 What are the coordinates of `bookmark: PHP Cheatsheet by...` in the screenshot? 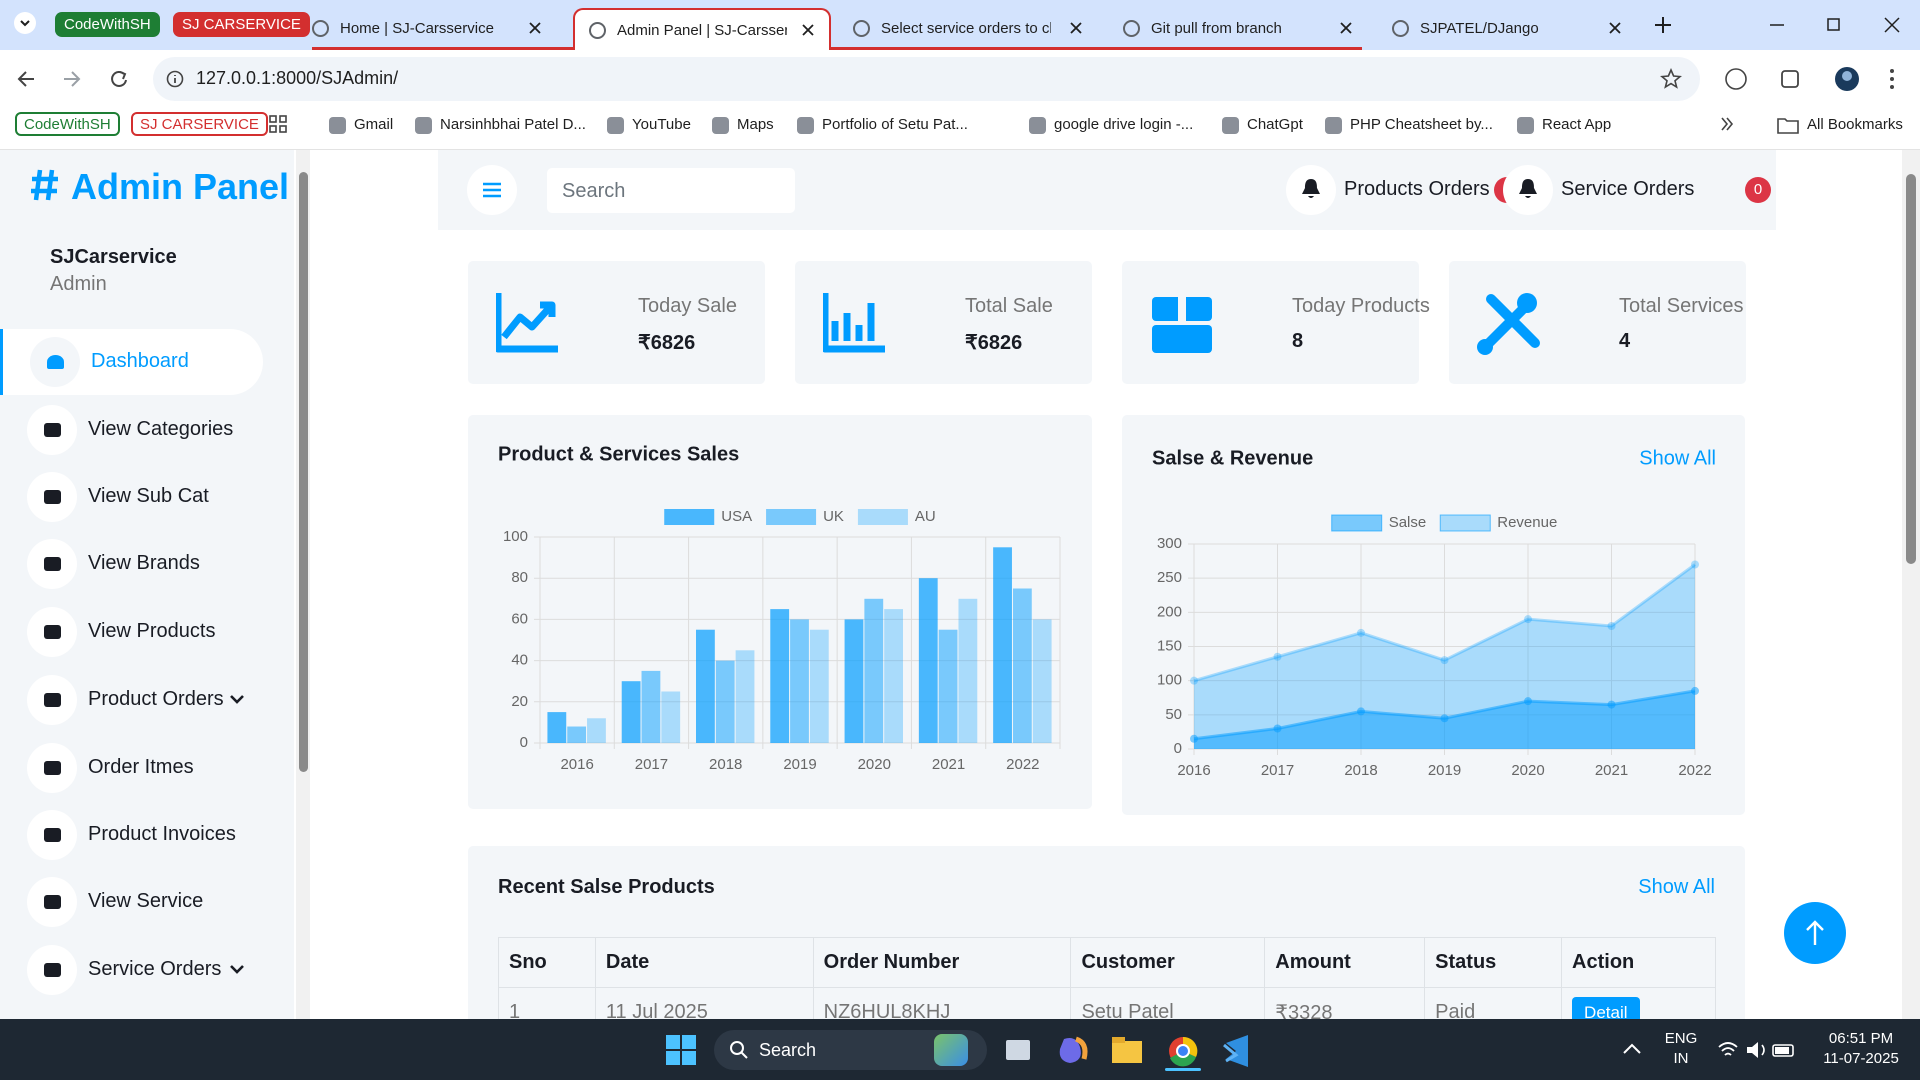 It's located at (1409, 125).